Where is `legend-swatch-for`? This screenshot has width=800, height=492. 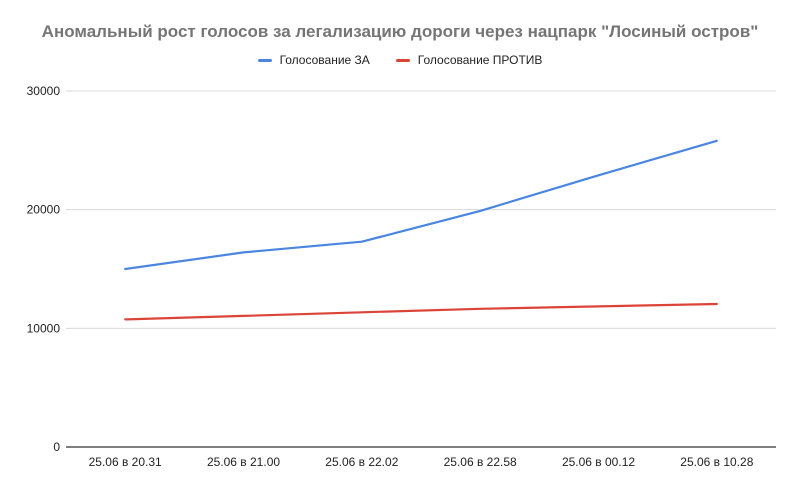 legend-swatch-for is located at coordinates (264, 60).